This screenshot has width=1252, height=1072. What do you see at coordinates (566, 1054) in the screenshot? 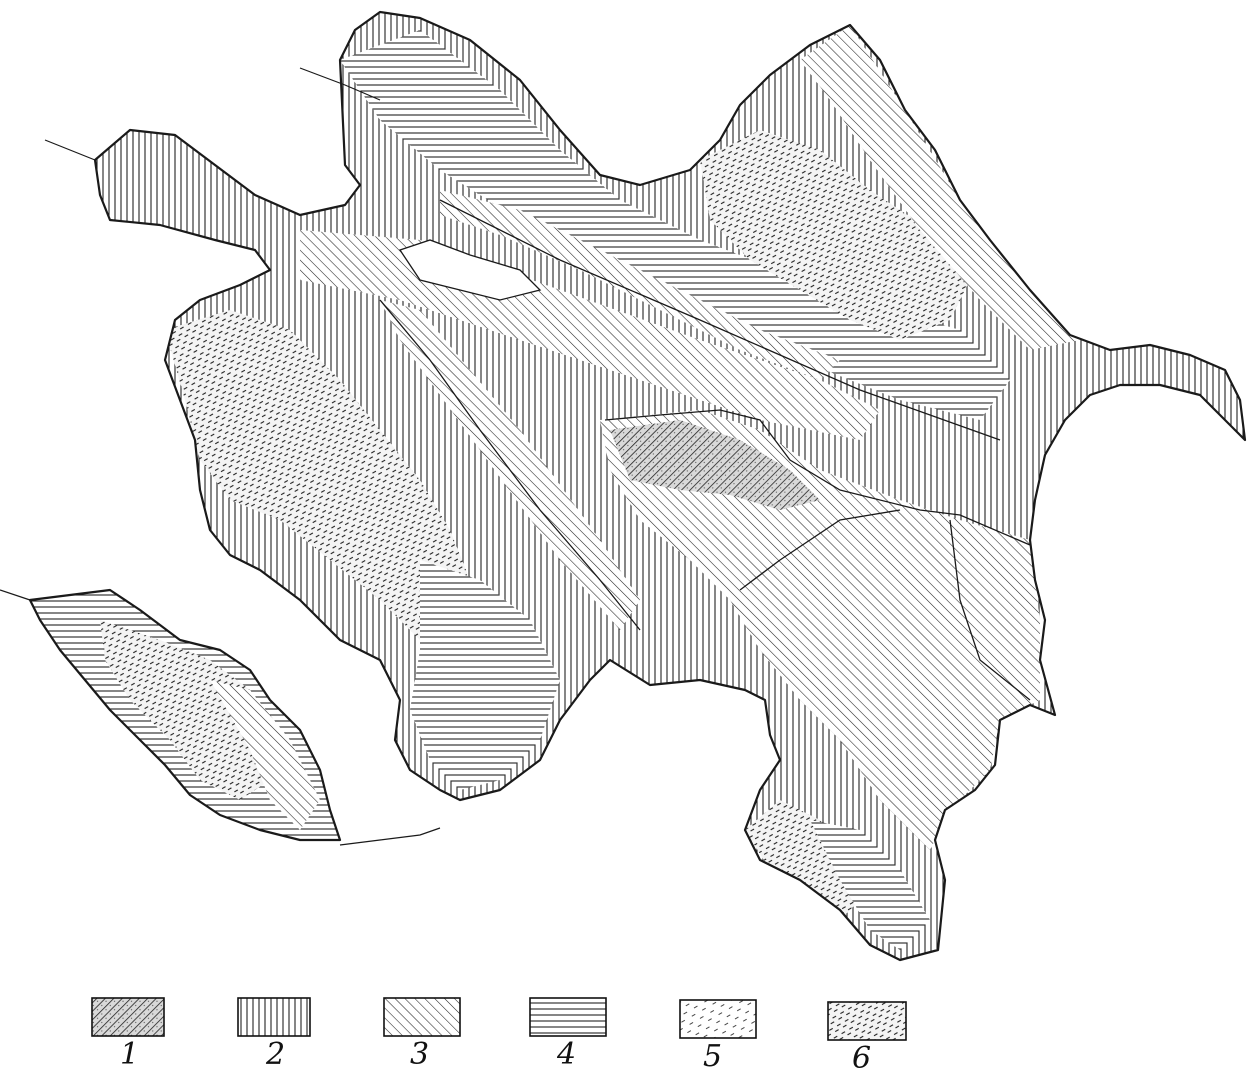
I see `legend-label-4: 4` at bounding box center [566, 1054].